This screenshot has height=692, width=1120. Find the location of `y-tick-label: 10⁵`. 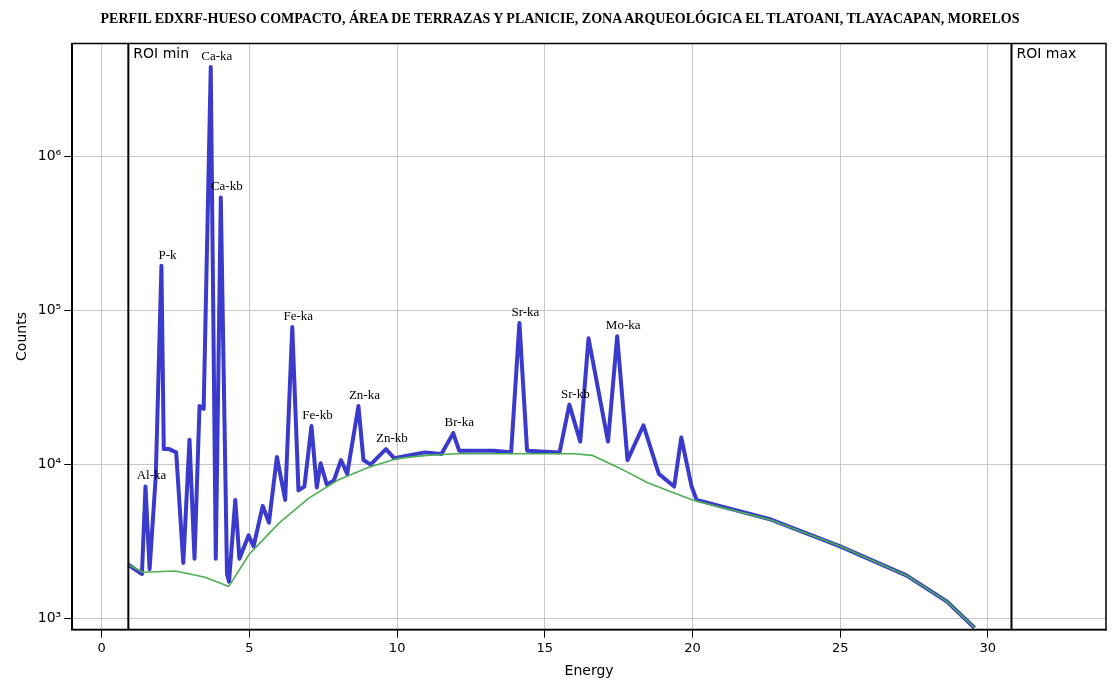

y-tick-label: 10⁵ is located at coordinates (49, 309).